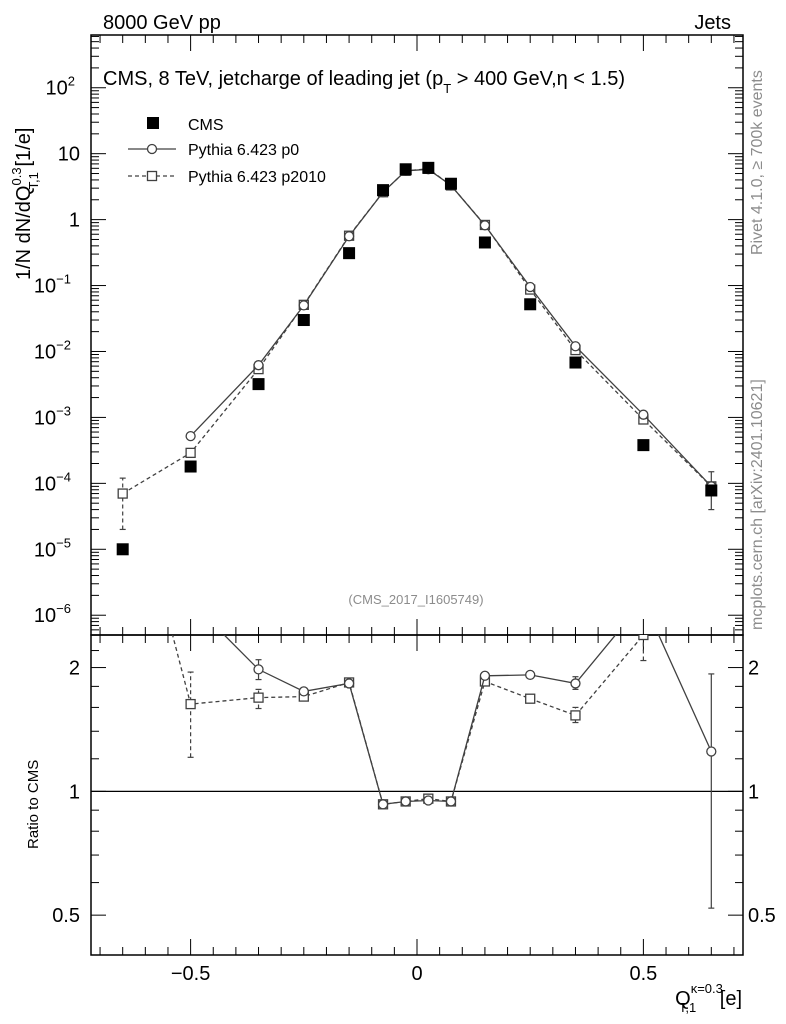 The image size is (786, 1024). Describe the element at coordinates (753, 669) in the screenshot. I see `ratio-y-tick-label-right: 2` at that location.